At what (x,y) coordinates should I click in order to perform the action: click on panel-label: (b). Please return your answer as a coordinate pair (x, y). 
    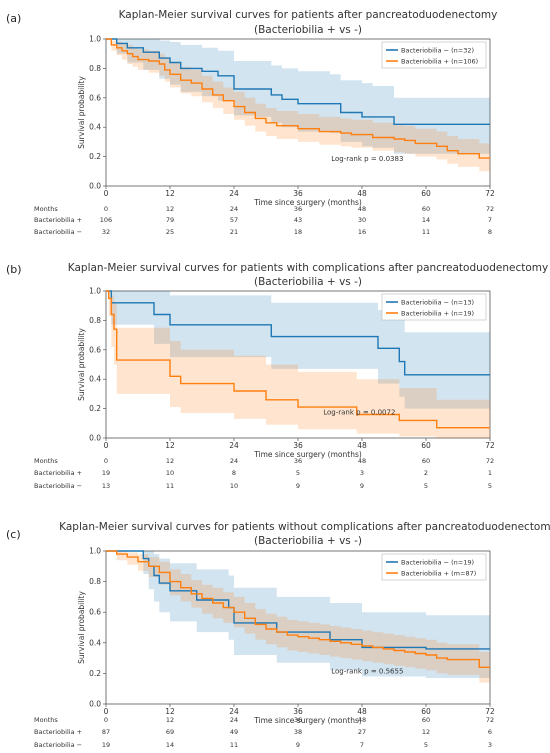
    Looking at the image, I should click on (14, 269).